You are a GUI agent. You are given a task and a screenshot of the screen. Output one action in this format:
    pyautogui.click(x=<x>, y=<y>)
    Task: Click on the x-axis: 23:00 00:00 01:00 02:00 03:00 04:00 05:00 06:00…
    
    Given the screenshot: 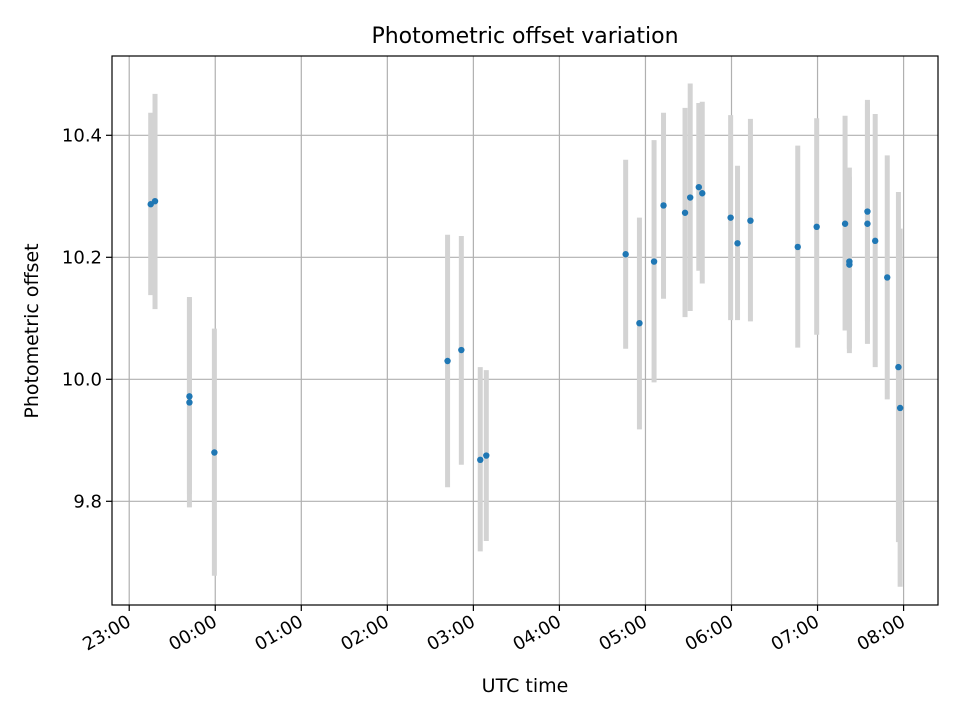 What is the action you would take?
    pyautogui.click(x=494, y=630)
    